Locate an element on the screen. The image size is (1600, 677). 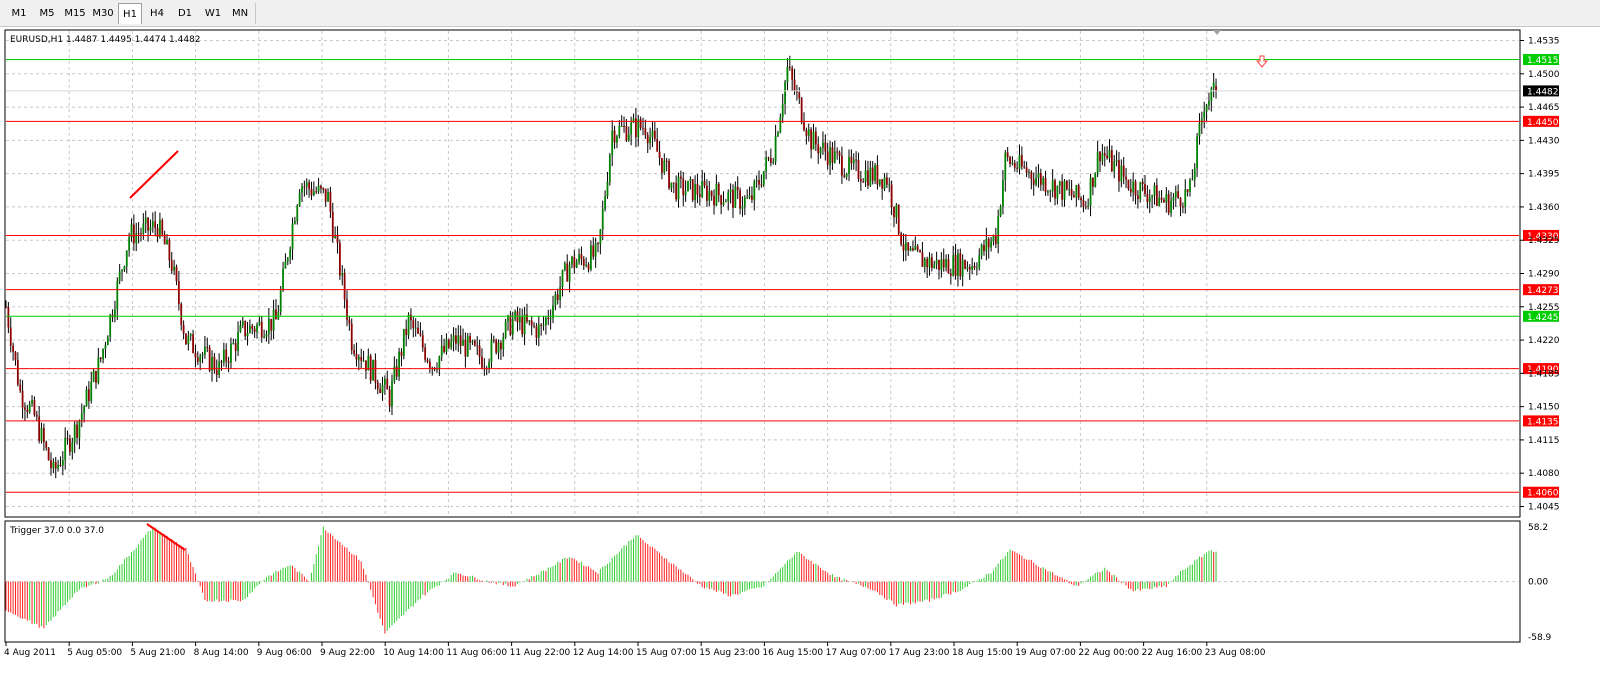
sell-arrow-icon is located at coordinates (1262, 61).